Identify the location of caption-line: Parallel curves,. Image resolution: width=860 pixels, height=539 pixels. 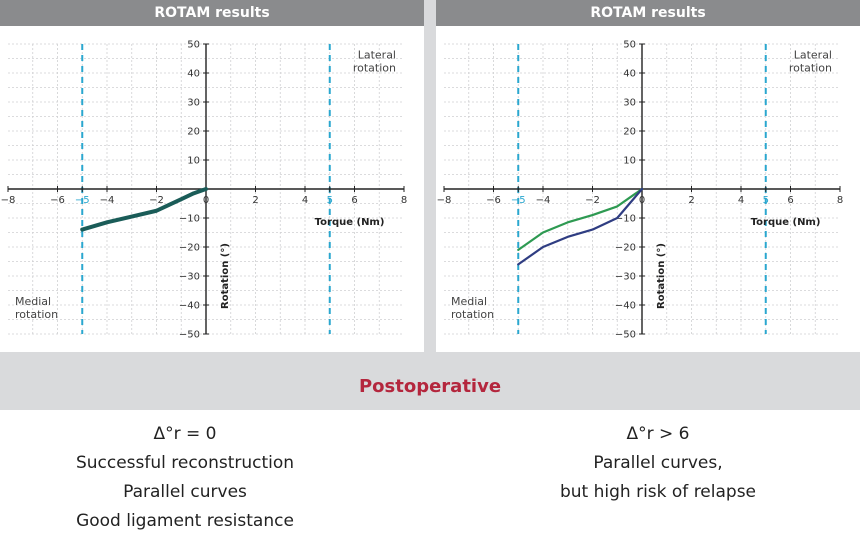
(658, 463).